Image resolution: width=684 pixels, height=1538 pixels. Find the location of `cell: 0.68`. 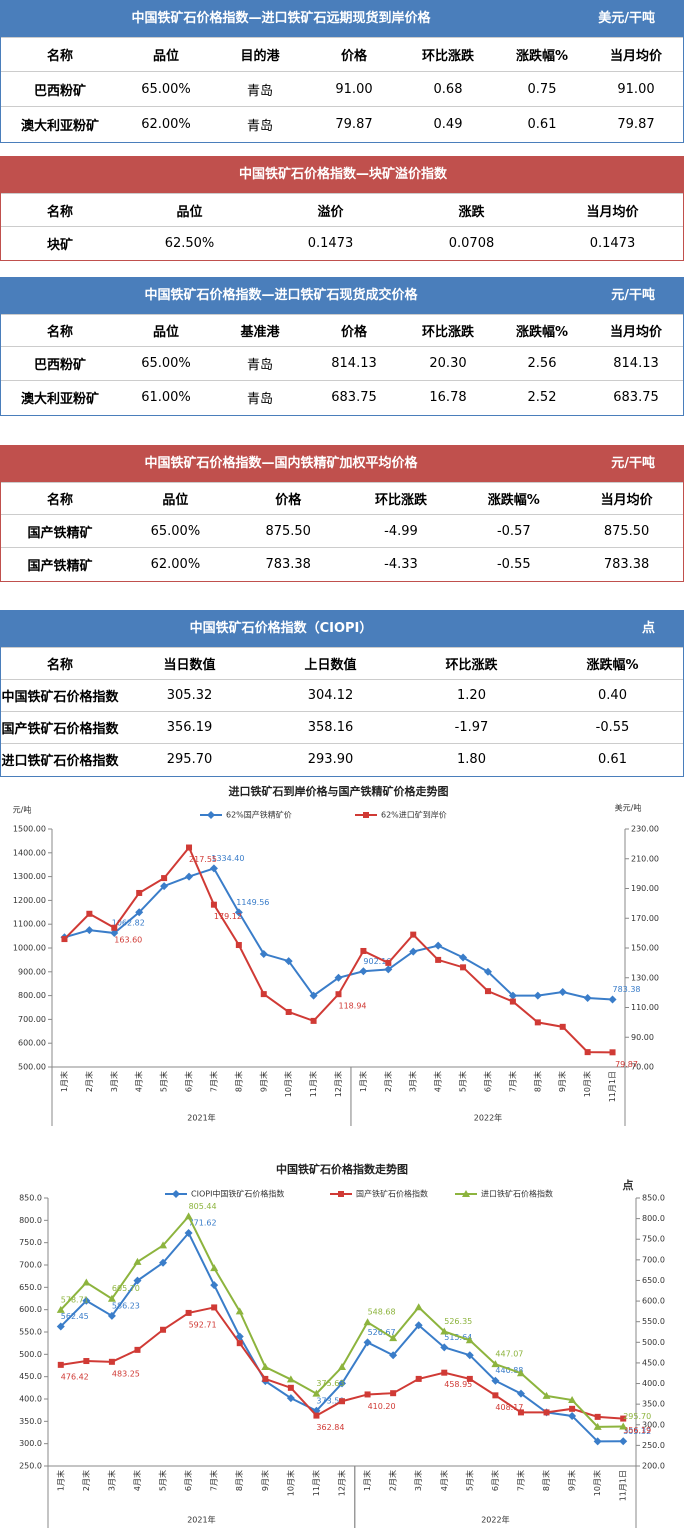

cell: 0.68 is located at coordinates (448, 89).